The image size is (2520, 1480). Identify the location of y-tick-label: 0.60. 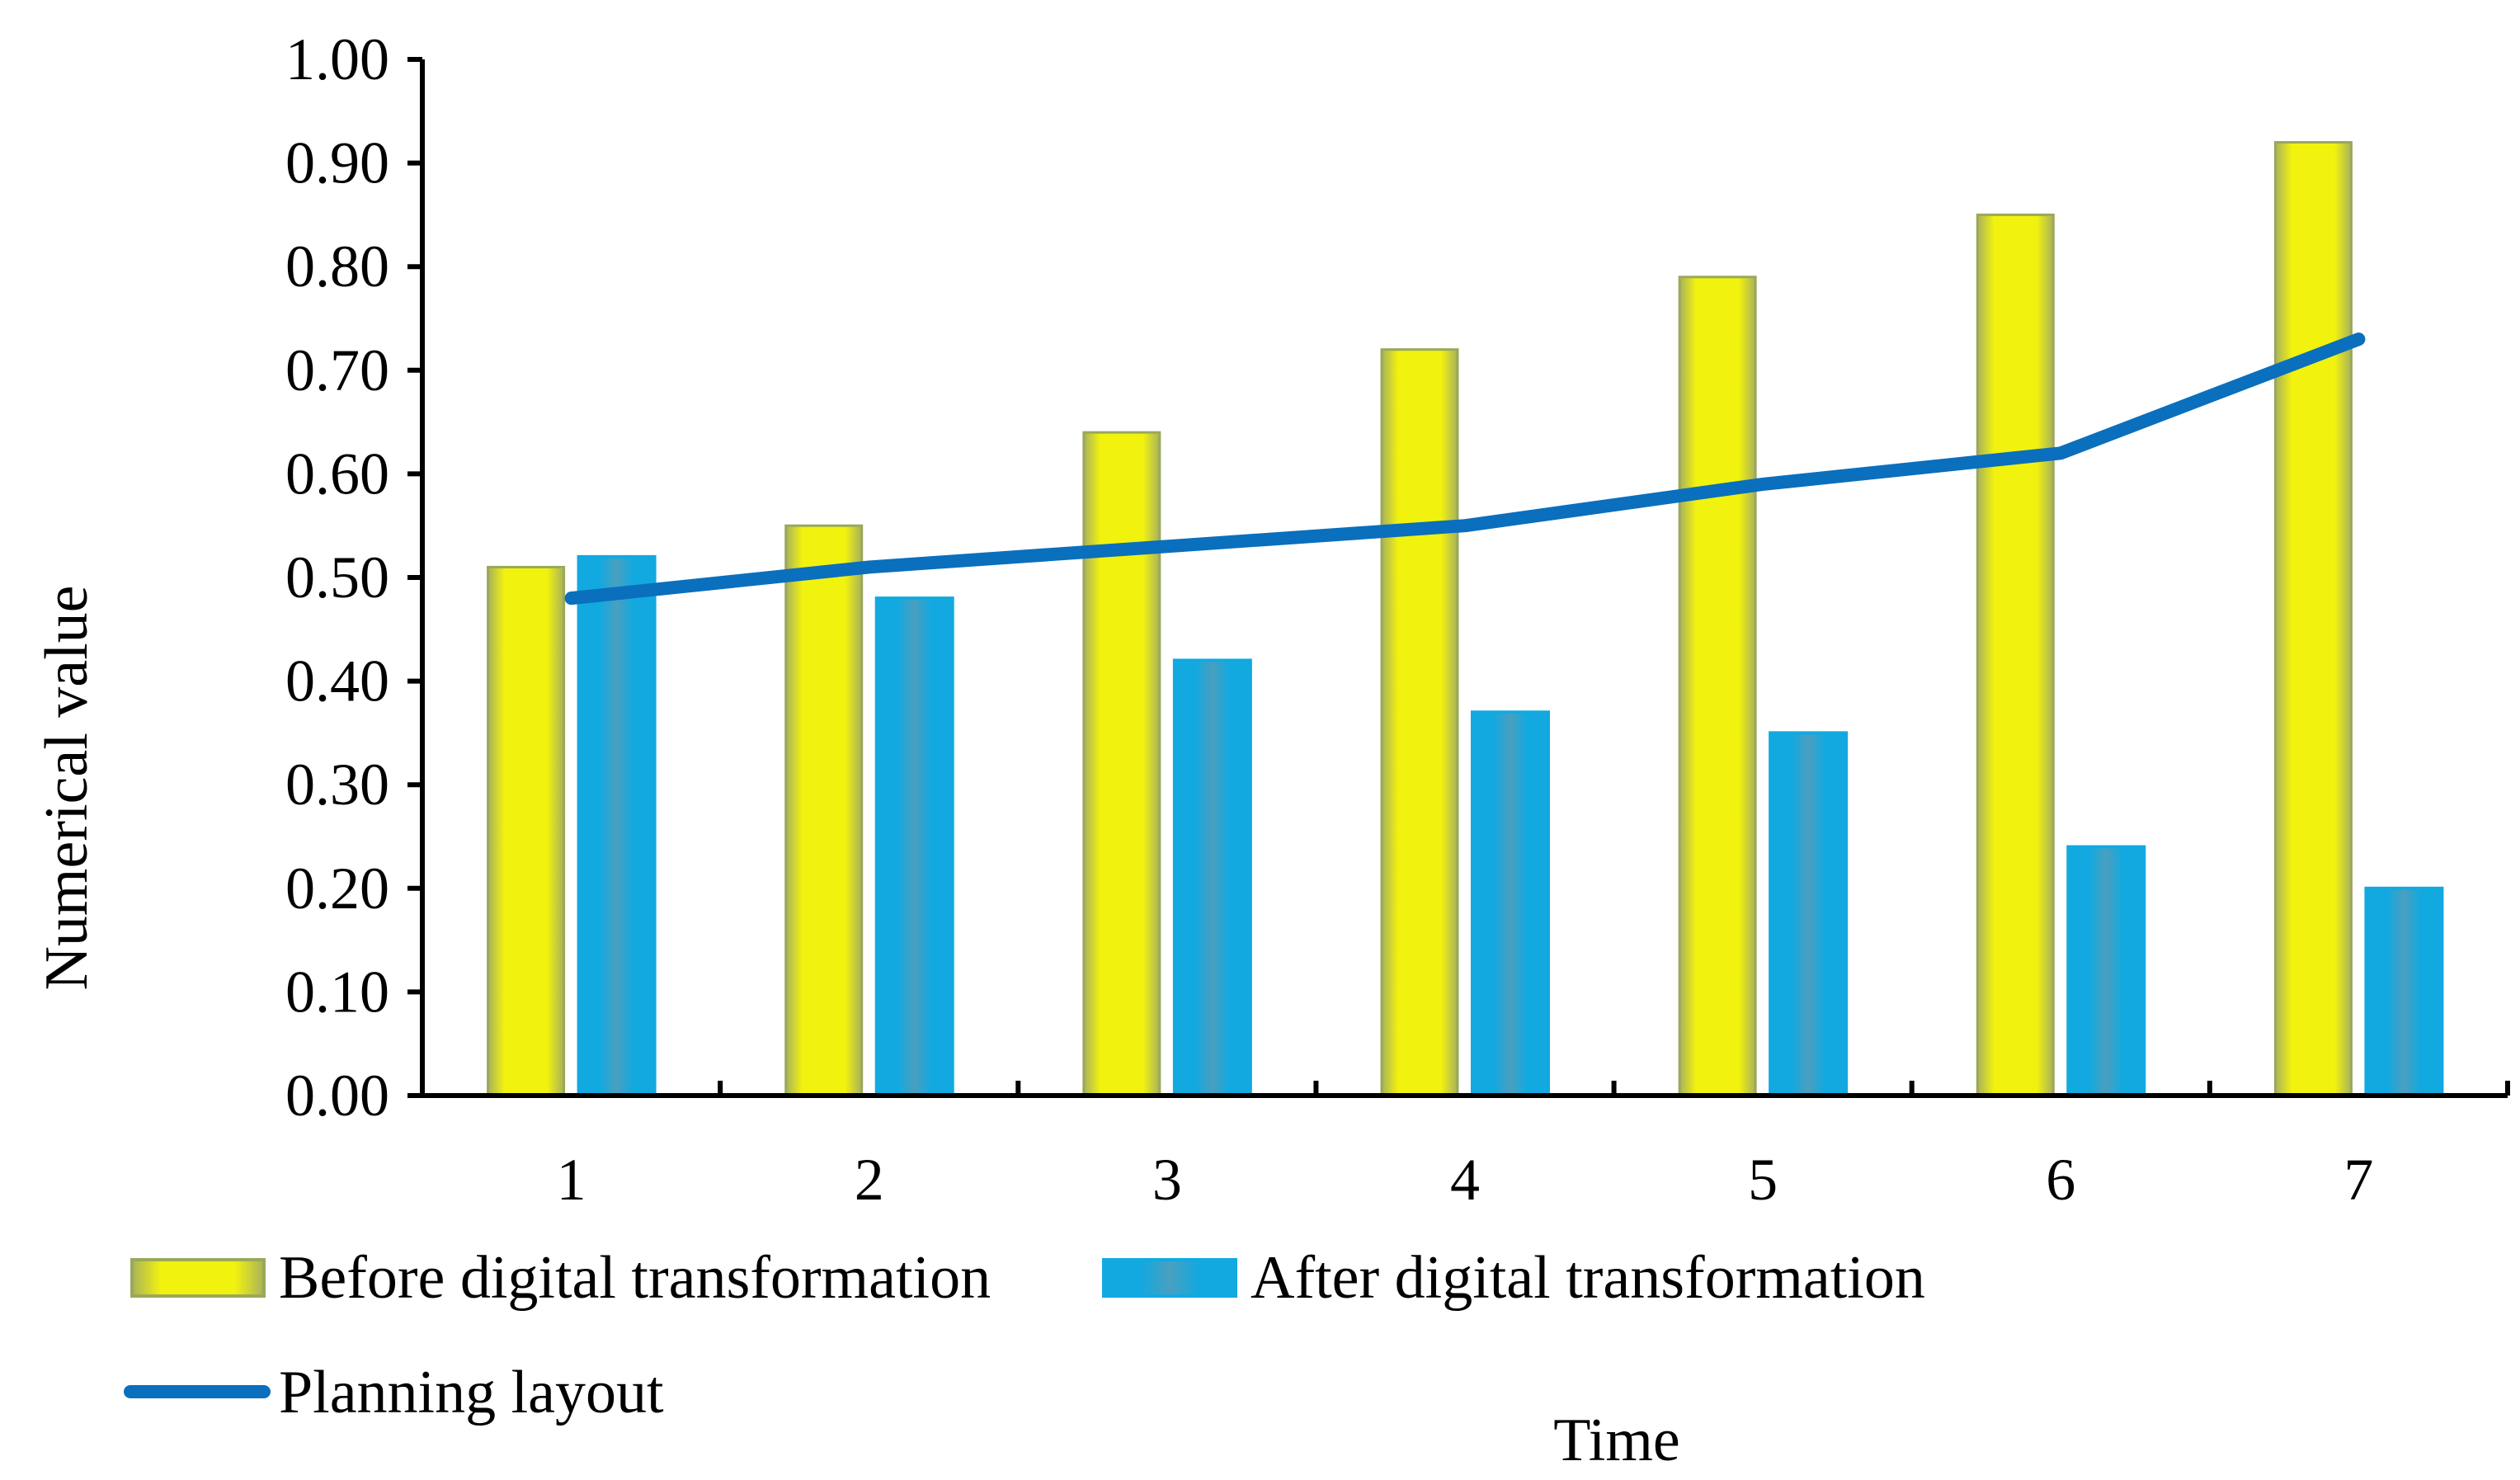
(337, 474).